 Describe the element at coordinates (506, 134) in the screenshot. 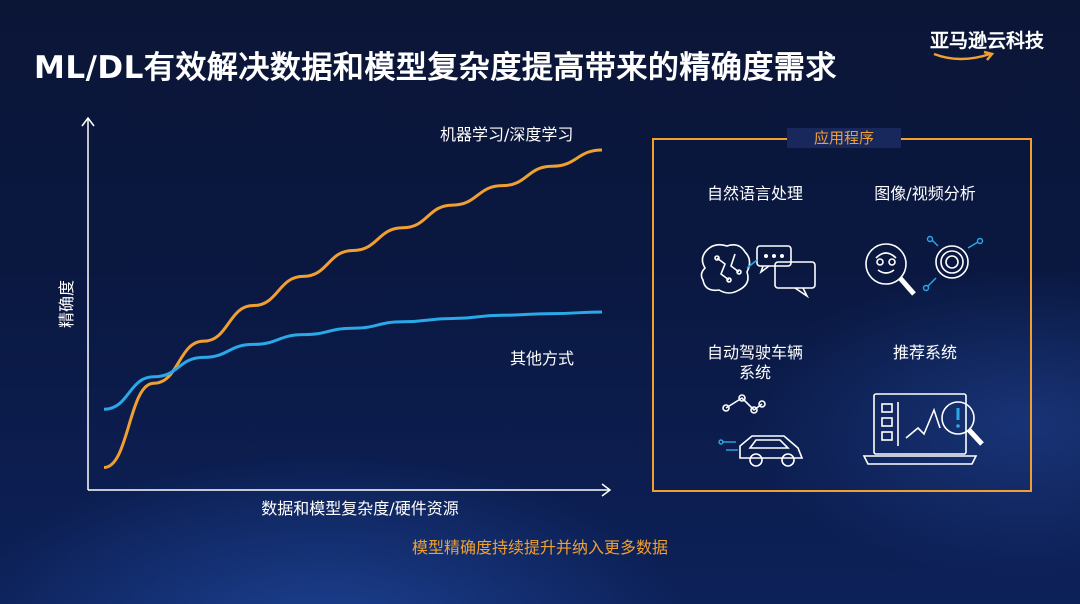

I see `series-label-ml-dl: 机器学习/深度学习` at that location.